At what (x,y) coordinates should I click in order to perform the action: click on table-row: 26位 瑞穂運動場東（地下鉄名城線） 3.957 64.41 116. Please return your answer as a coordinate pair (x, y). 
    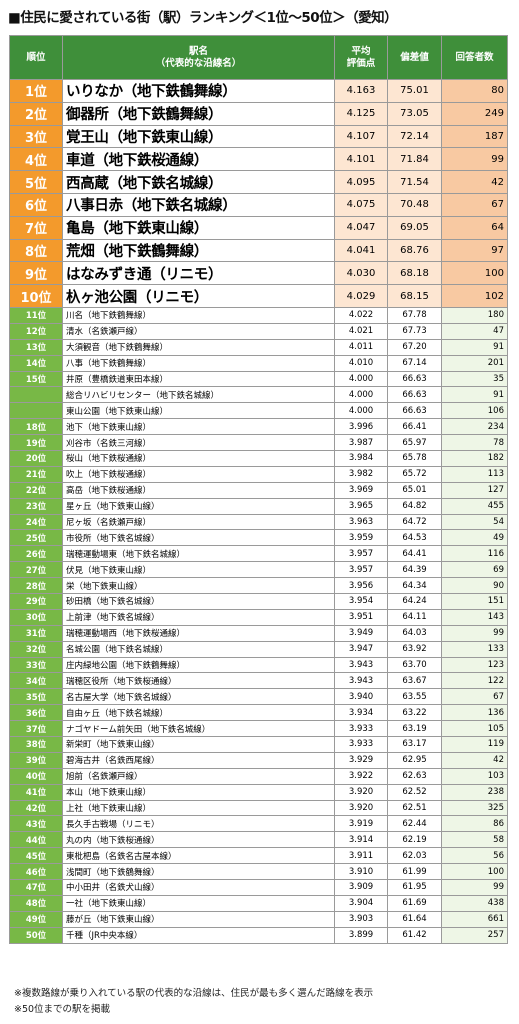
    Looking at the image, I should click on (258, 554).